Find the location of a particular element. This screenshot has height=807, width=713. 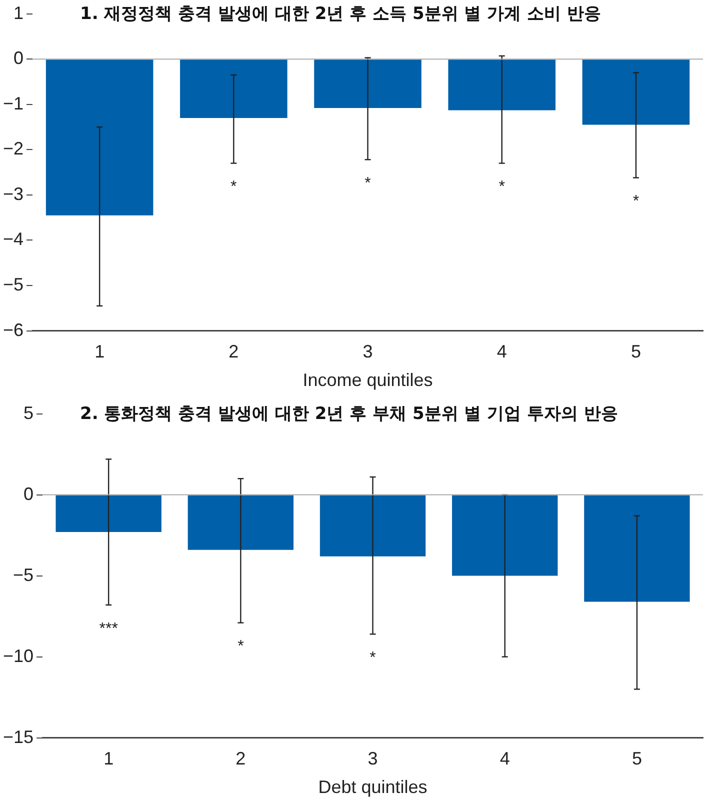

x-axis-title: Debt quintiles is located at coordinates (373, 787).